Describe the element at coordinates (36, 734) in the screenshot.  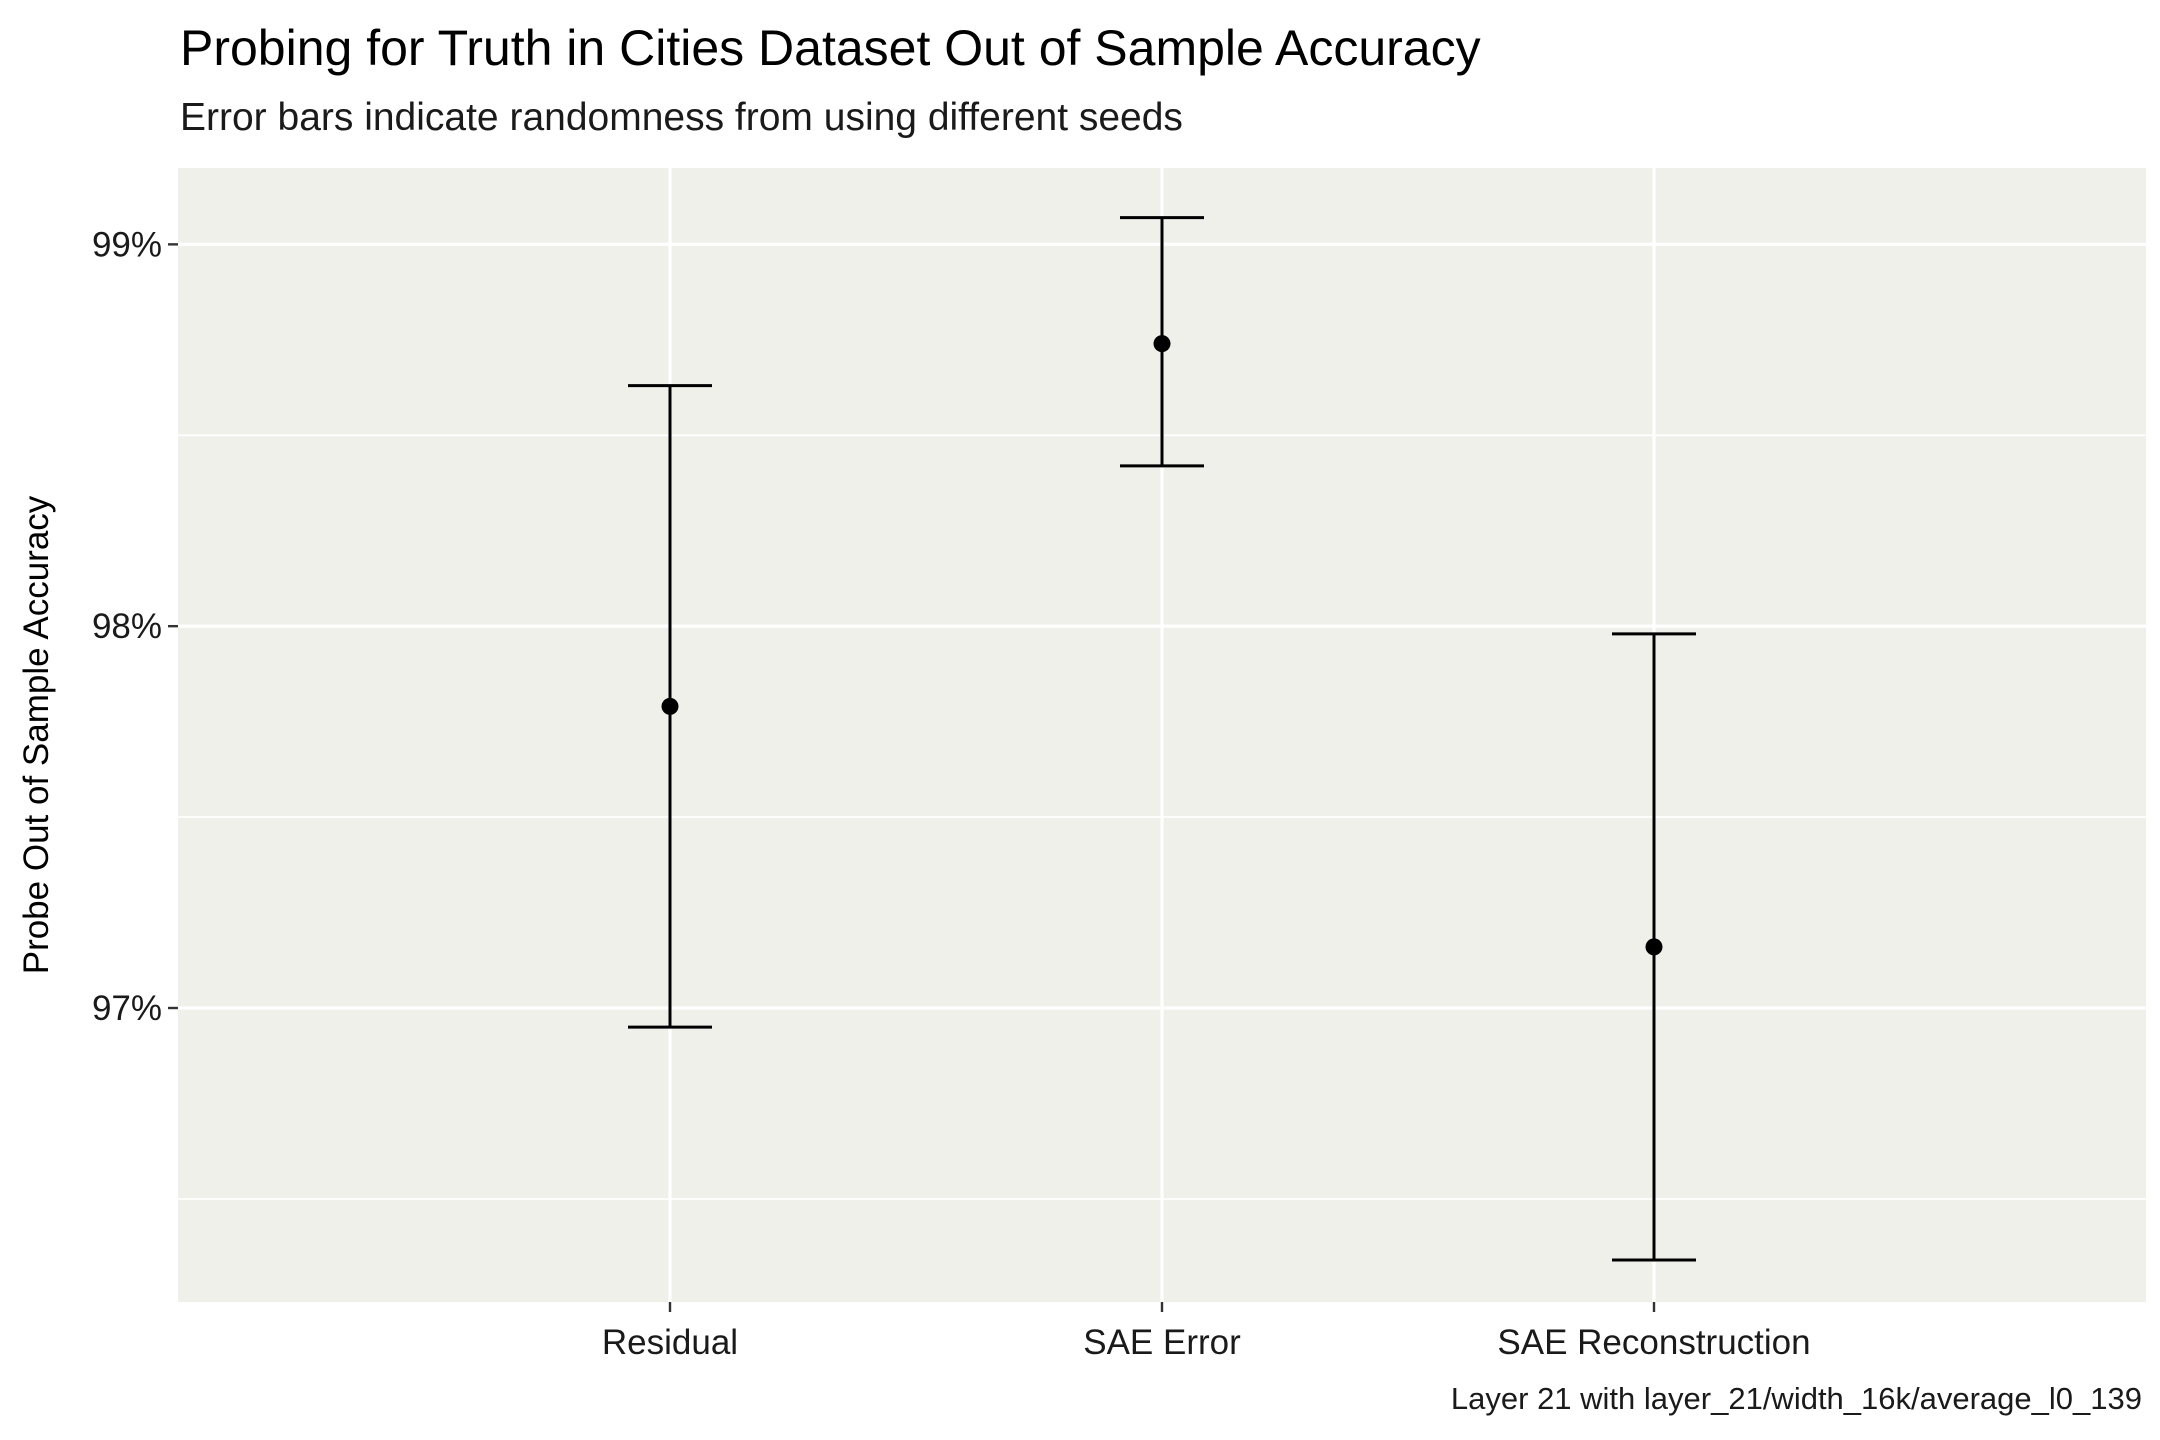
I see `y-axis-title: Probe Out of Sample Accuracy` at that location.